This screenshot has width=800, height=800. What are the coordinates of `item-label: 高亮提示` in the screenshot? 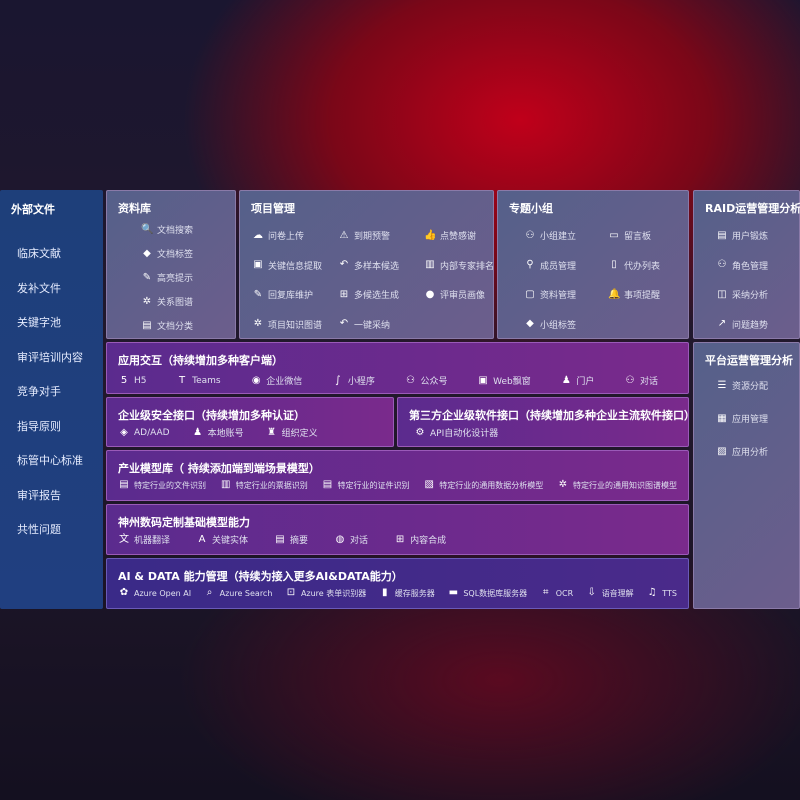 It's located at (175, 279).